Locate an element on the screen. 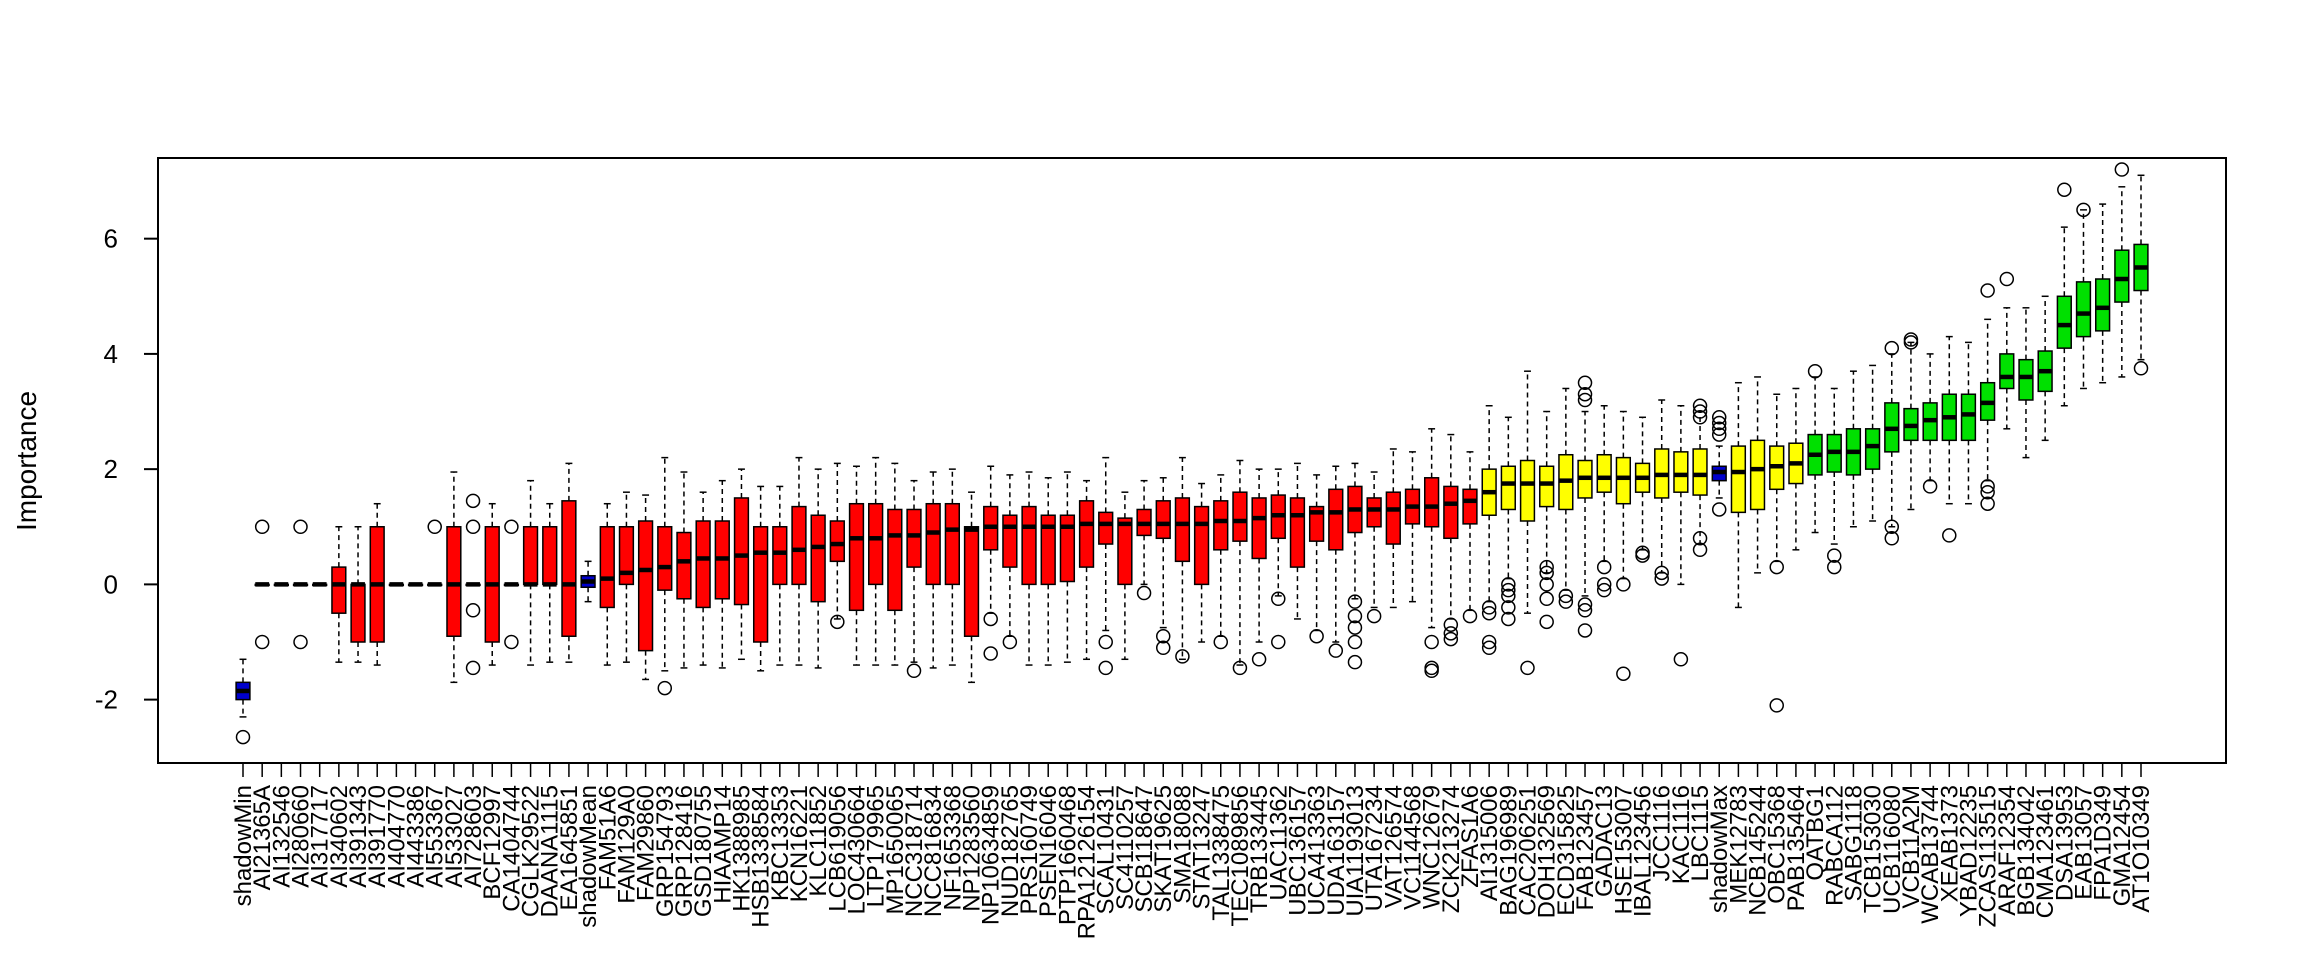  box-LTP179965 is located at coordinates (876, 561).